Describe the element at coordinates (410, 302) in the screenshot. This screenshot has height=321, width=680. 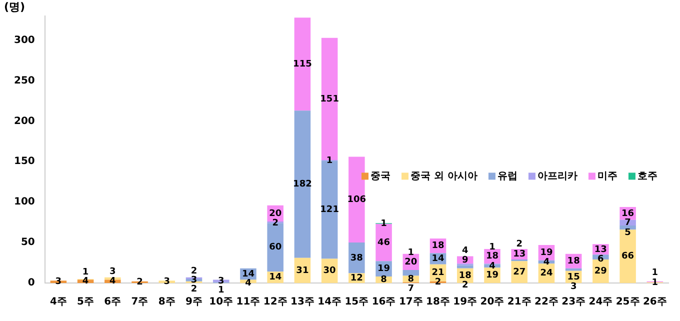
I see `x-tick-label: 17주` at that location.